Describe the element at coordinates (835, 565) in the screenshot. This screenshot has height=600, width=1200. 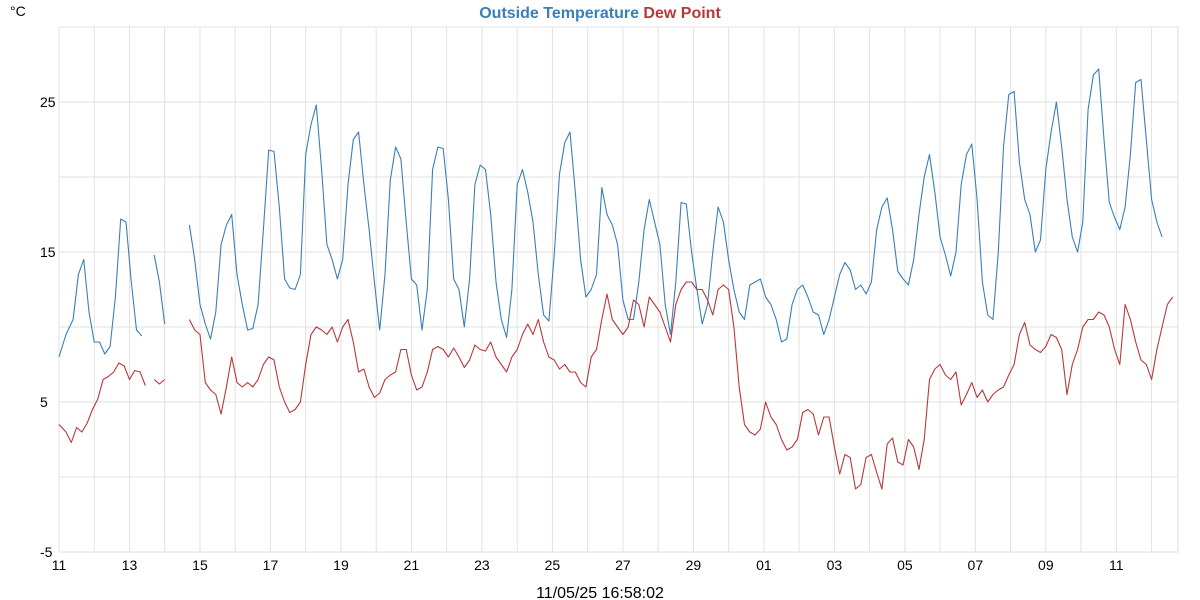
I see `x-tick-label: 03` at that location.